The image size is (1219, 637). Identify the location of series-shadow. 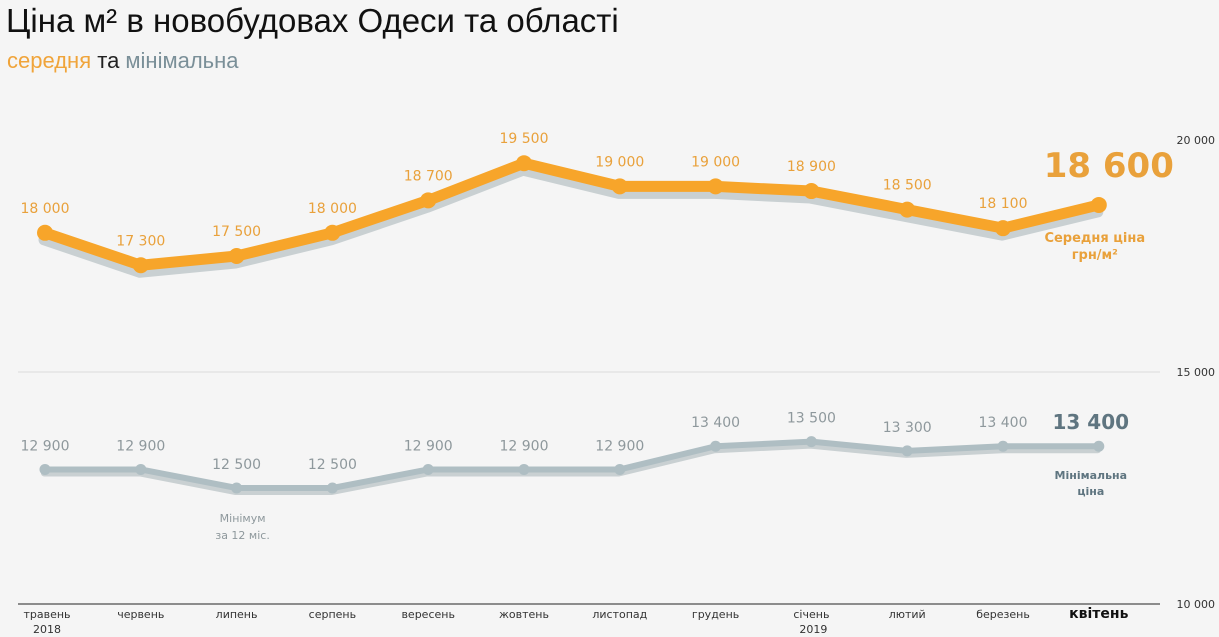
(571, 468).